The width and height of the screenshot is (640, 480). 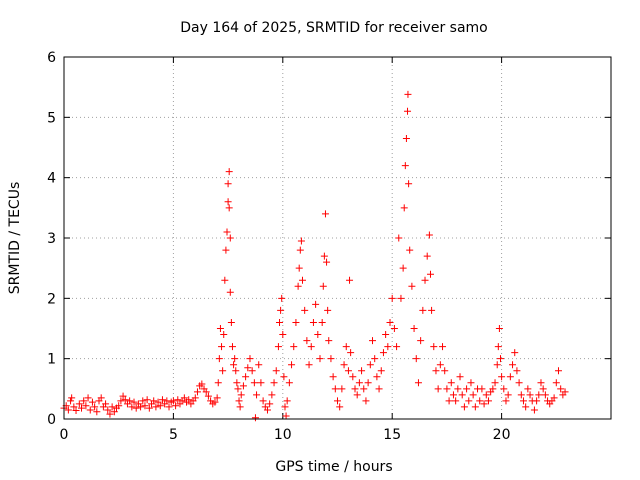 I want to click on x-tick-label: 15, so click(x=392, y=435).